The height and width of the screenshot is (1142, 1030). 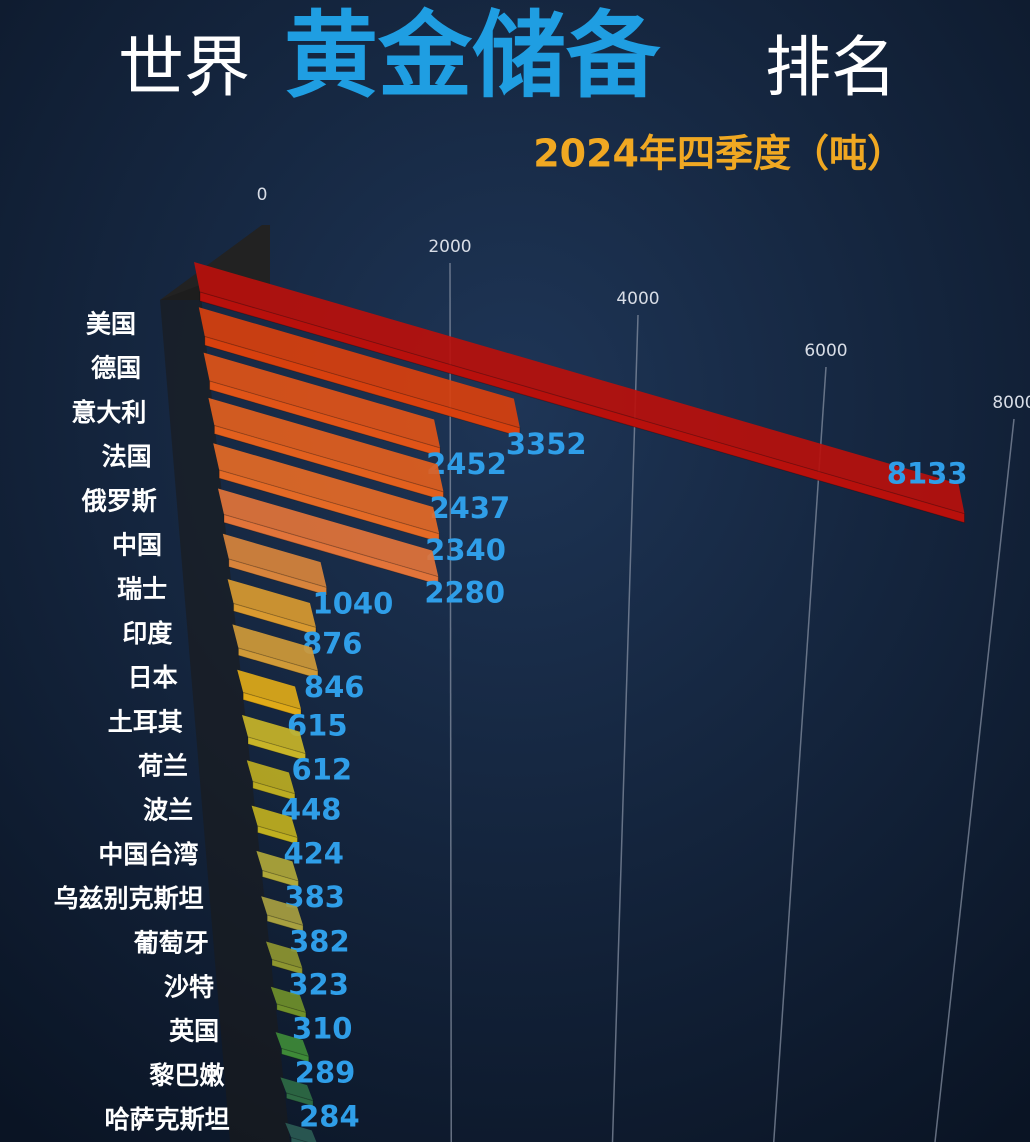 What do you see at coordinates (184, 67) in the screenshot?
I see `title-part: 世界` at bounding box center [184, 67].